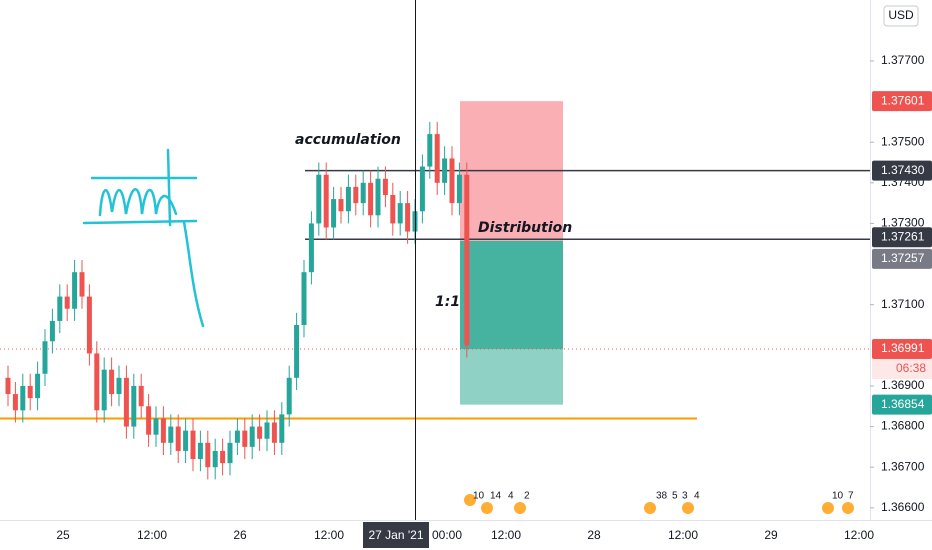  I want to click on price-tag-label: 1.36991, so click(903, 348).